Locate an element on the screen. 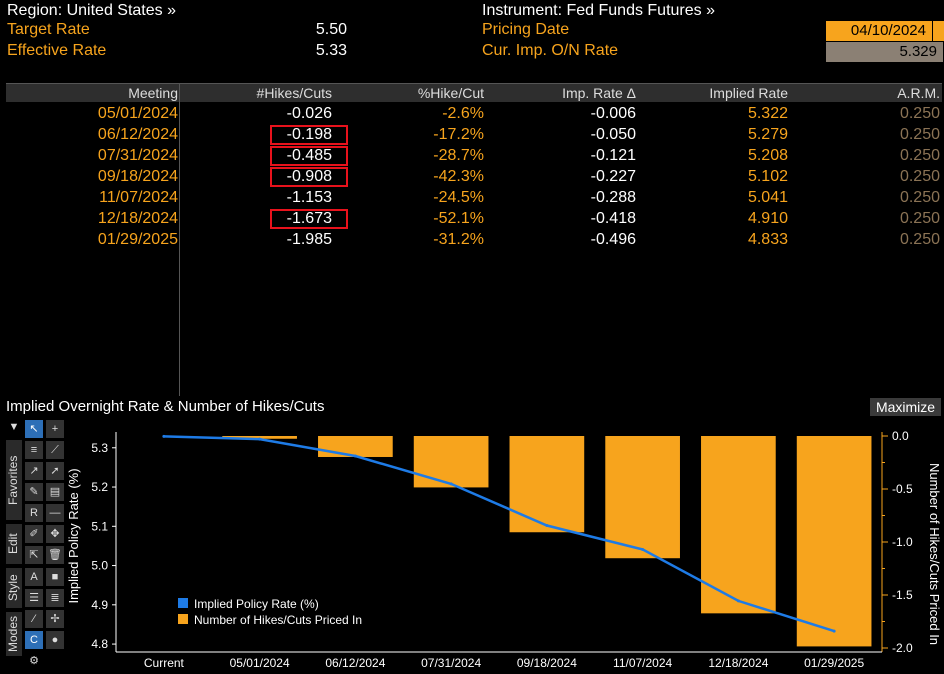 This screenshot has width=944, height=674. col-imp-rate-delta: Imp. Rate Δ is located at coordinates (599, 93).